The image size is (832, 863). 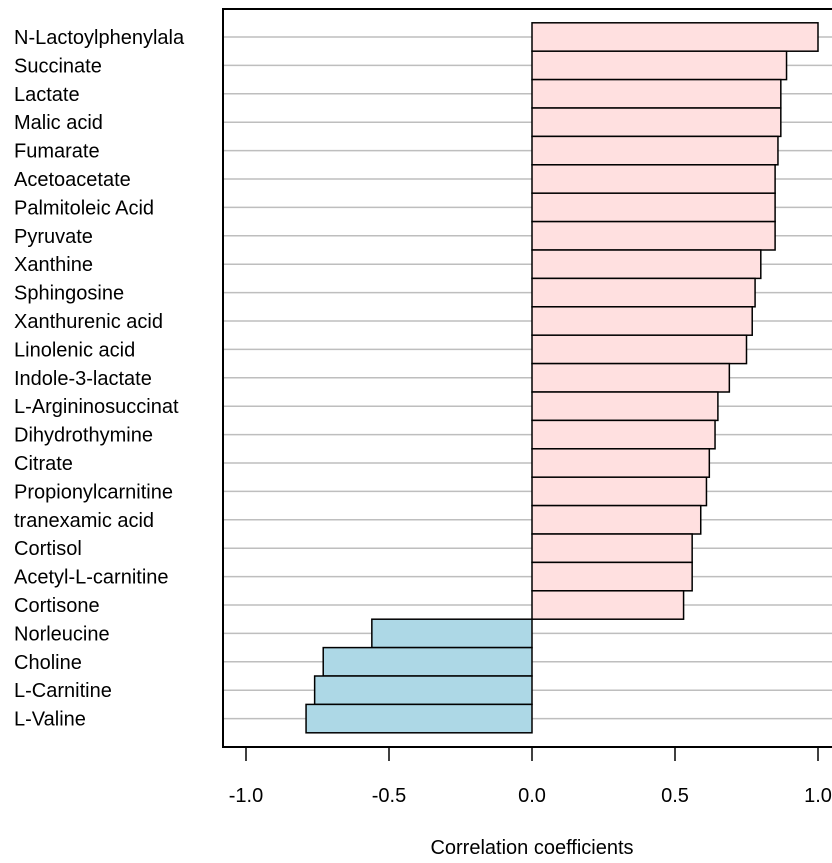 What do you see at coordinates (84, 208) in the screenshot?
I see `category-label: Palmitoleic Acid` at bounding box center [84, 208].